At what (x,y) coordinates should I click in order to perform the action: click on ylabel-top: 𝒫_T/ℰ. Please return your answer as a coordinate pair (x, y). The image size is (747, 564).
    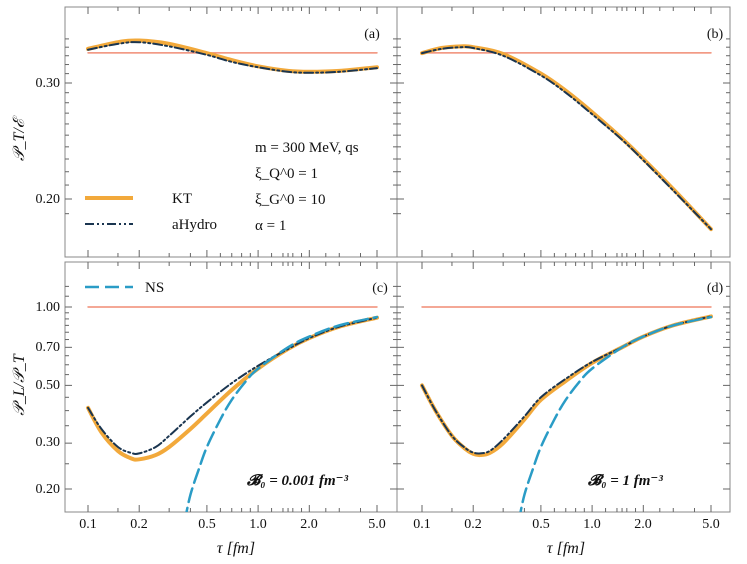
    Looking at the image, I should click on (19, 138).